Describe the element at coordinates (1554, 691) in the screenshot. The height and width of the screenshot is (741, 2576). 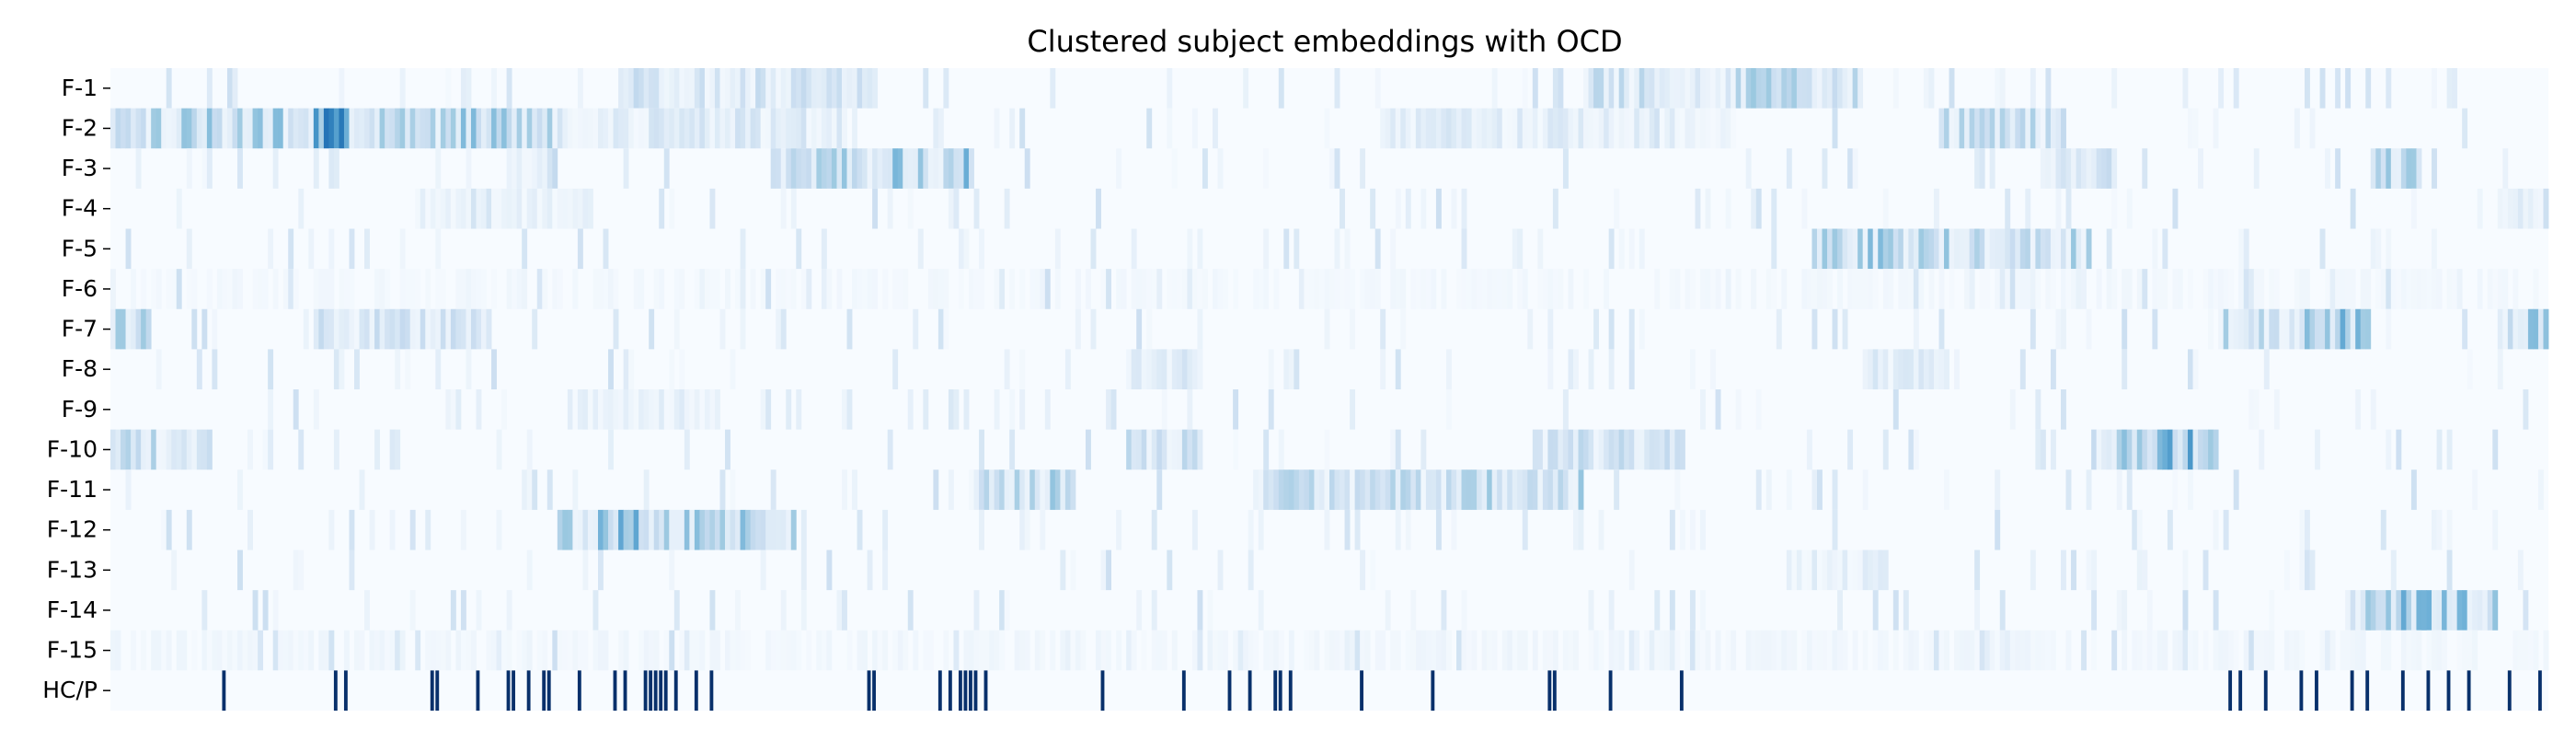
I see `hcp-marker` at that location.